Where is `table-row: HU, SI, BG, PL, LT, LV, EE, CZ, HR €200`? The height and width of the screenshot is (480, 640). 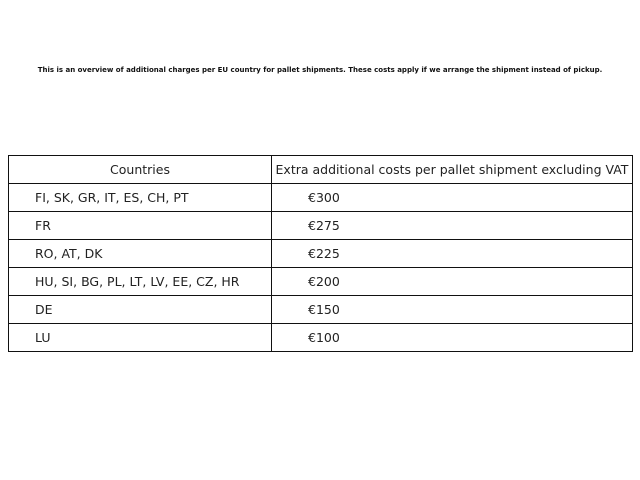
table-row: HU, SI, BG, PL, LT, LV, EE, CZ, HR €200 is located at coordinates (320, 281).